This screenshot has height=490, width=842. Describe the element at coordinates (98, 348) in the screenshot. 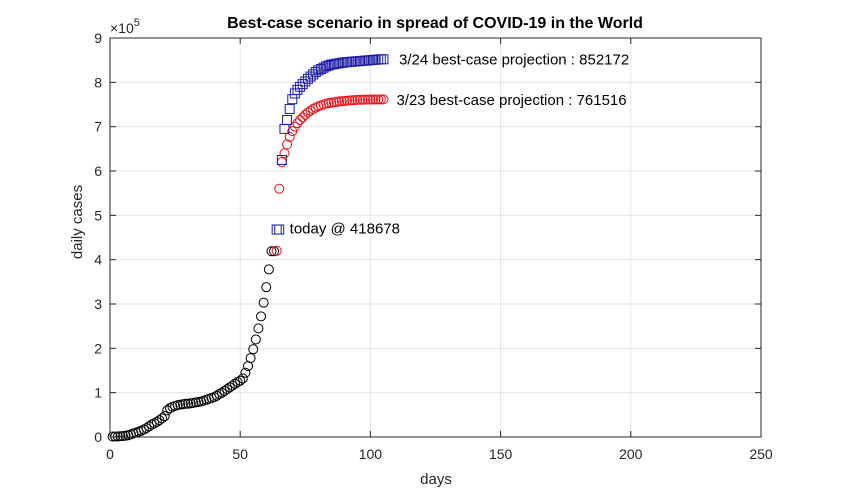

I see `y-tick-label: 2` at that location.